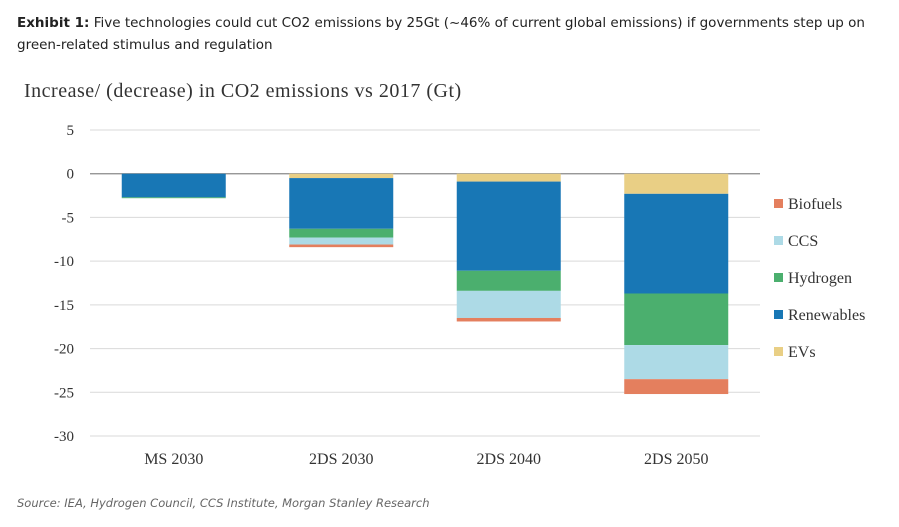  I want to click on legend-swatch-biofuels, so click(778, 203).